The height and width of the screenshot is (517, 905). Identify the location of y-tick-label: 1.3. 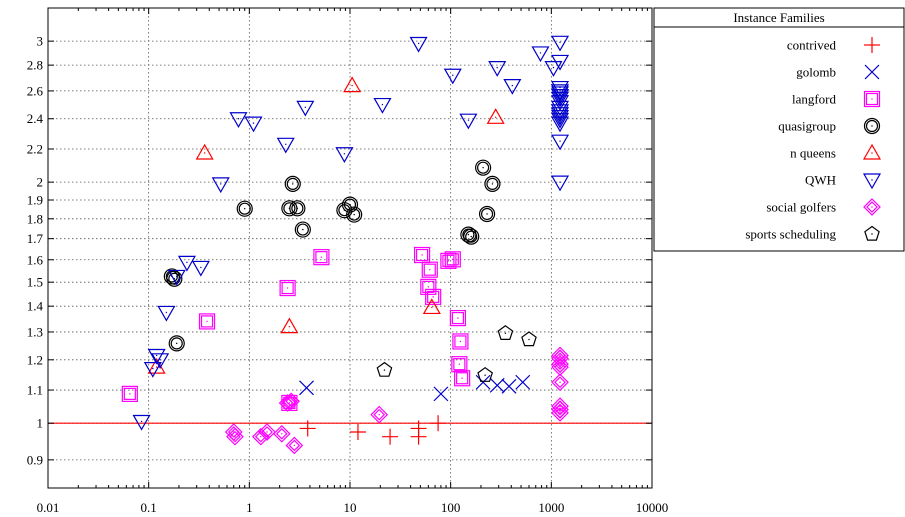
(35, 331).